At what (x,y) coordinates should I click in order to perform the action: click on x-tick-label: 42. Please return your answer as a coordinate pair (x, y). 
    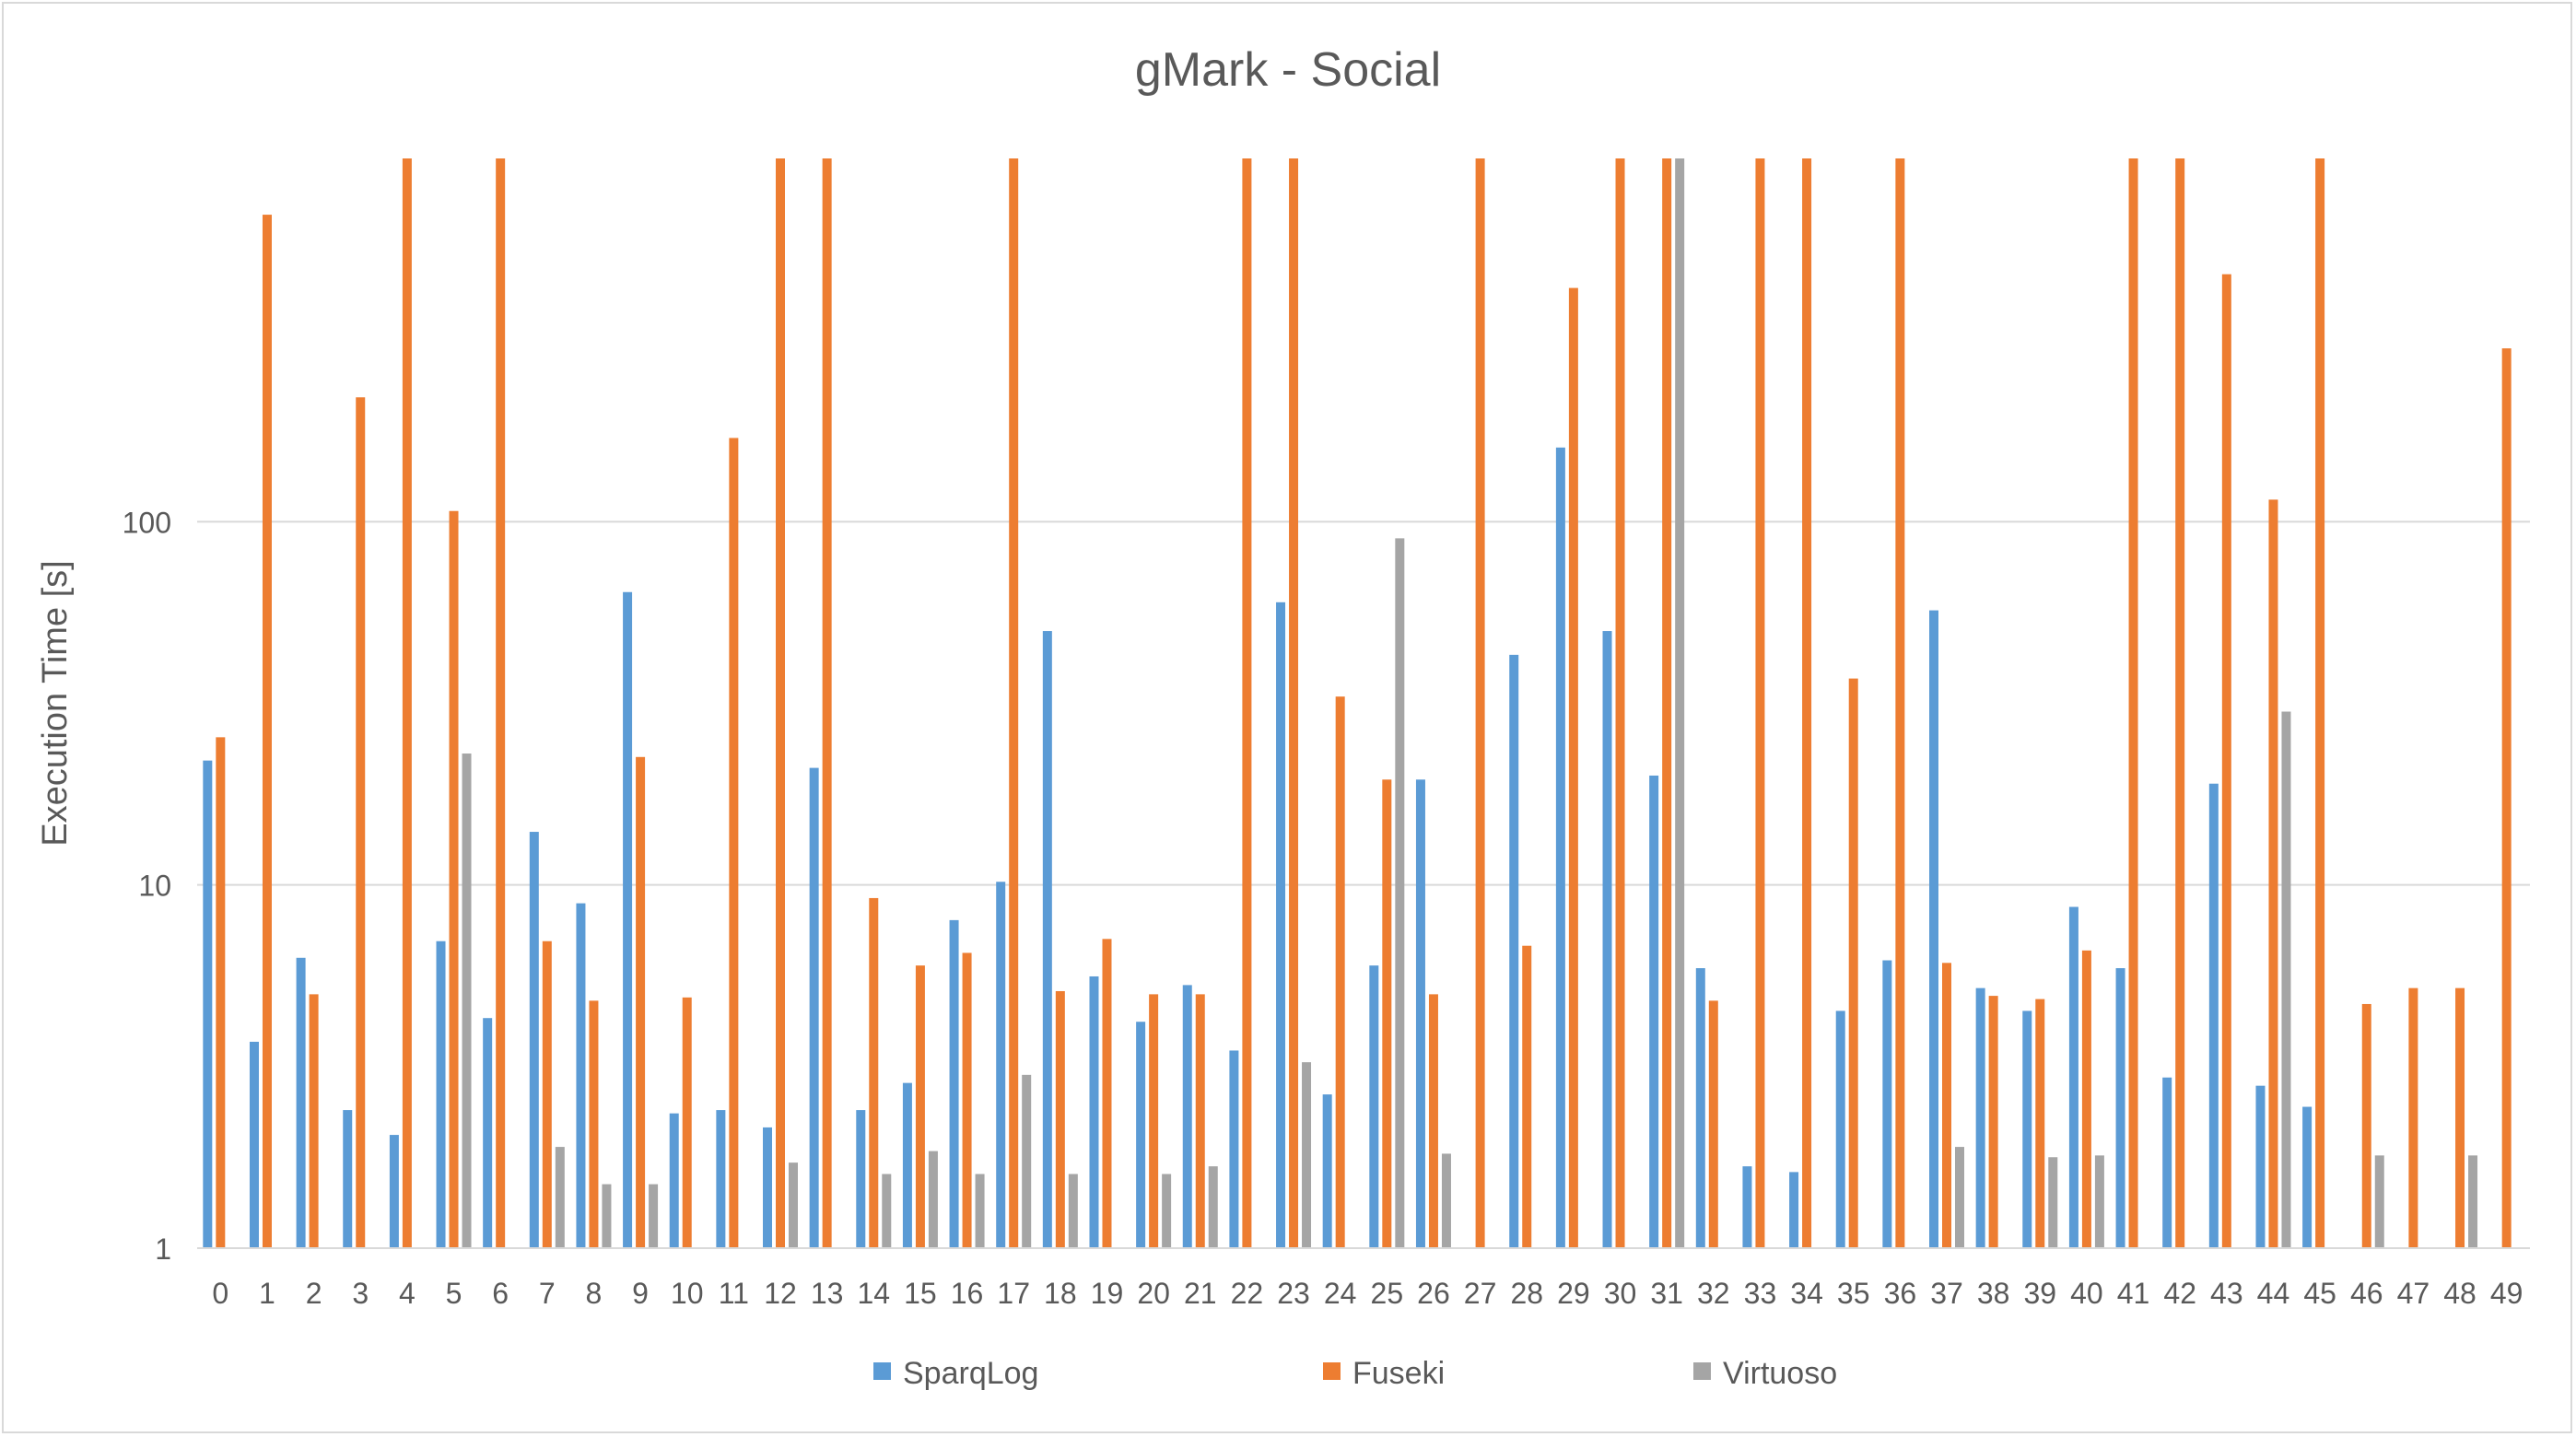
    Looking at the image, I should click on (2179, 1293).